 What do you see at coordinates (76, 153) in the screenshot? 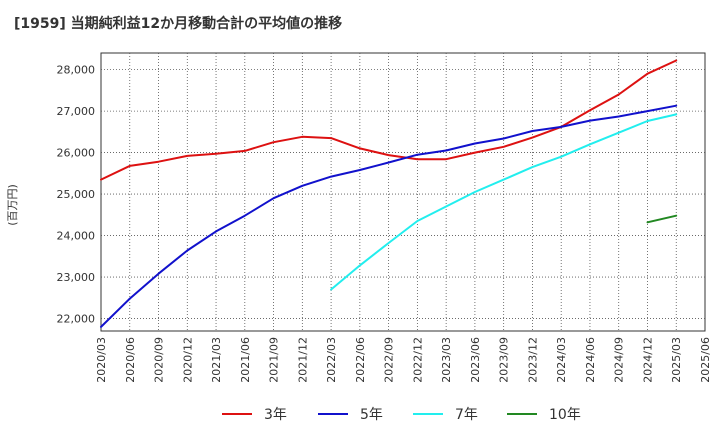
I see `y-tick-label: 26,000` at bounding box center [76, 153].